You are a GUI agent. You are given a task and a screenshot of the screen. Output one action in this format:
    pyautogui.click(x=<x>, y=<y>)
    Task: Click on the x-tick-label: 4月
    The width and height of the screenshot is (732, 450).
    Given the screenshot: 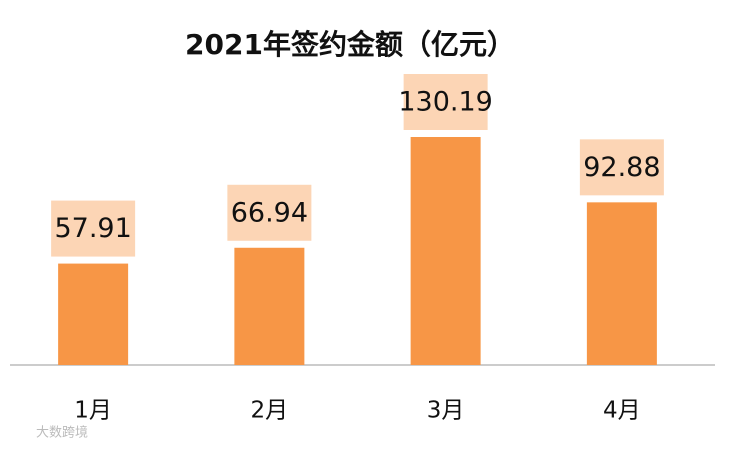 What is the action you would take?
    pyautogui.click(x=622, y=411)
    